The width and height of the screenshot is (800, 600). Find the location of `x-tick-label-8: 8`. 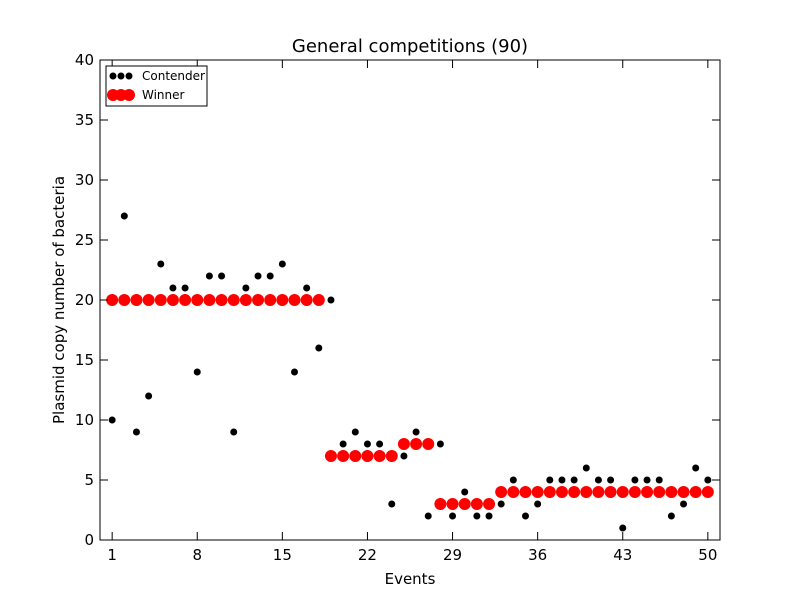

x-tick-label-8: 8 is located at coordinates (197, 555).